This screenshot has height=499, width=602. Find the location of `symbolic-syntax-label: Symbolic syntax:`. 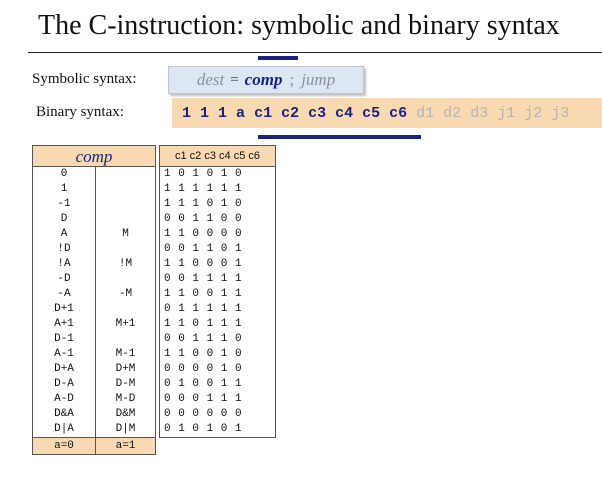

symbolic-syntax-label: Symbolic syntax: is located at coordinates (84, 79).